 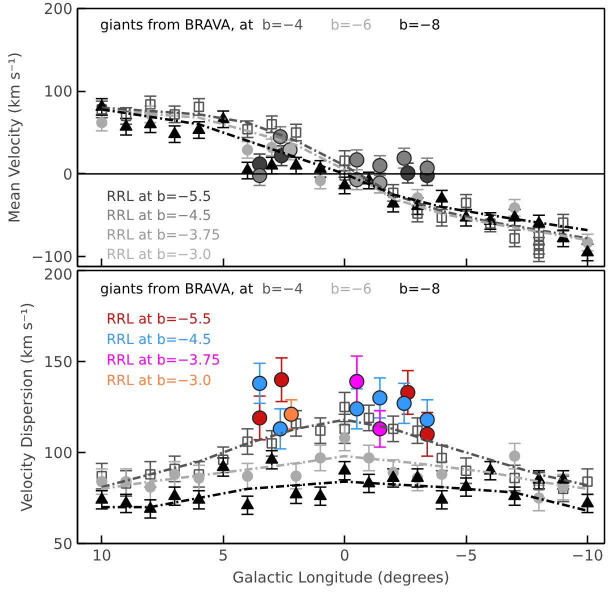 I want to click on y-tick-label: 150, so click(x=58, y=362).